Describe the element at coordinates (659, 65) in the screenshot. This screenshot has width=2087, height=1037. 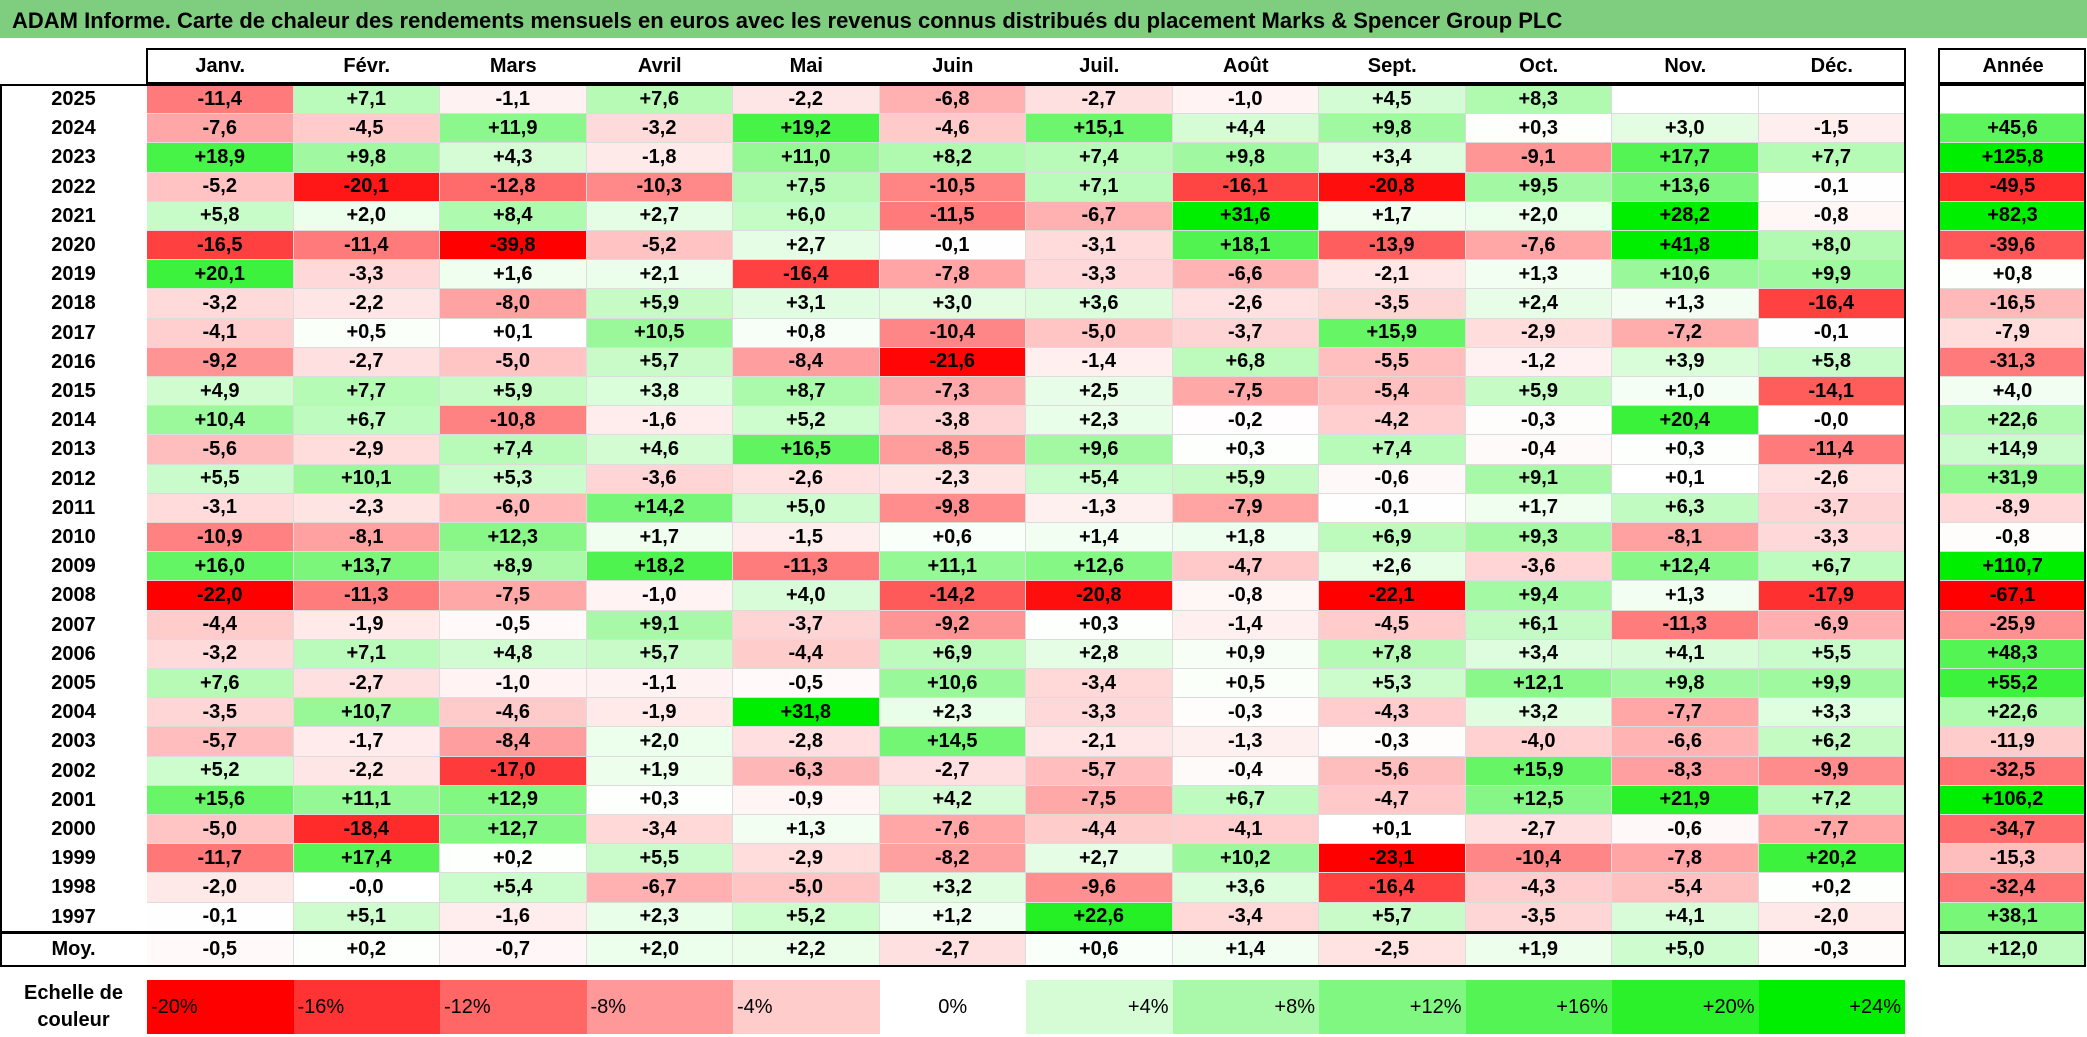
I see `column-header: Avril` at that location.